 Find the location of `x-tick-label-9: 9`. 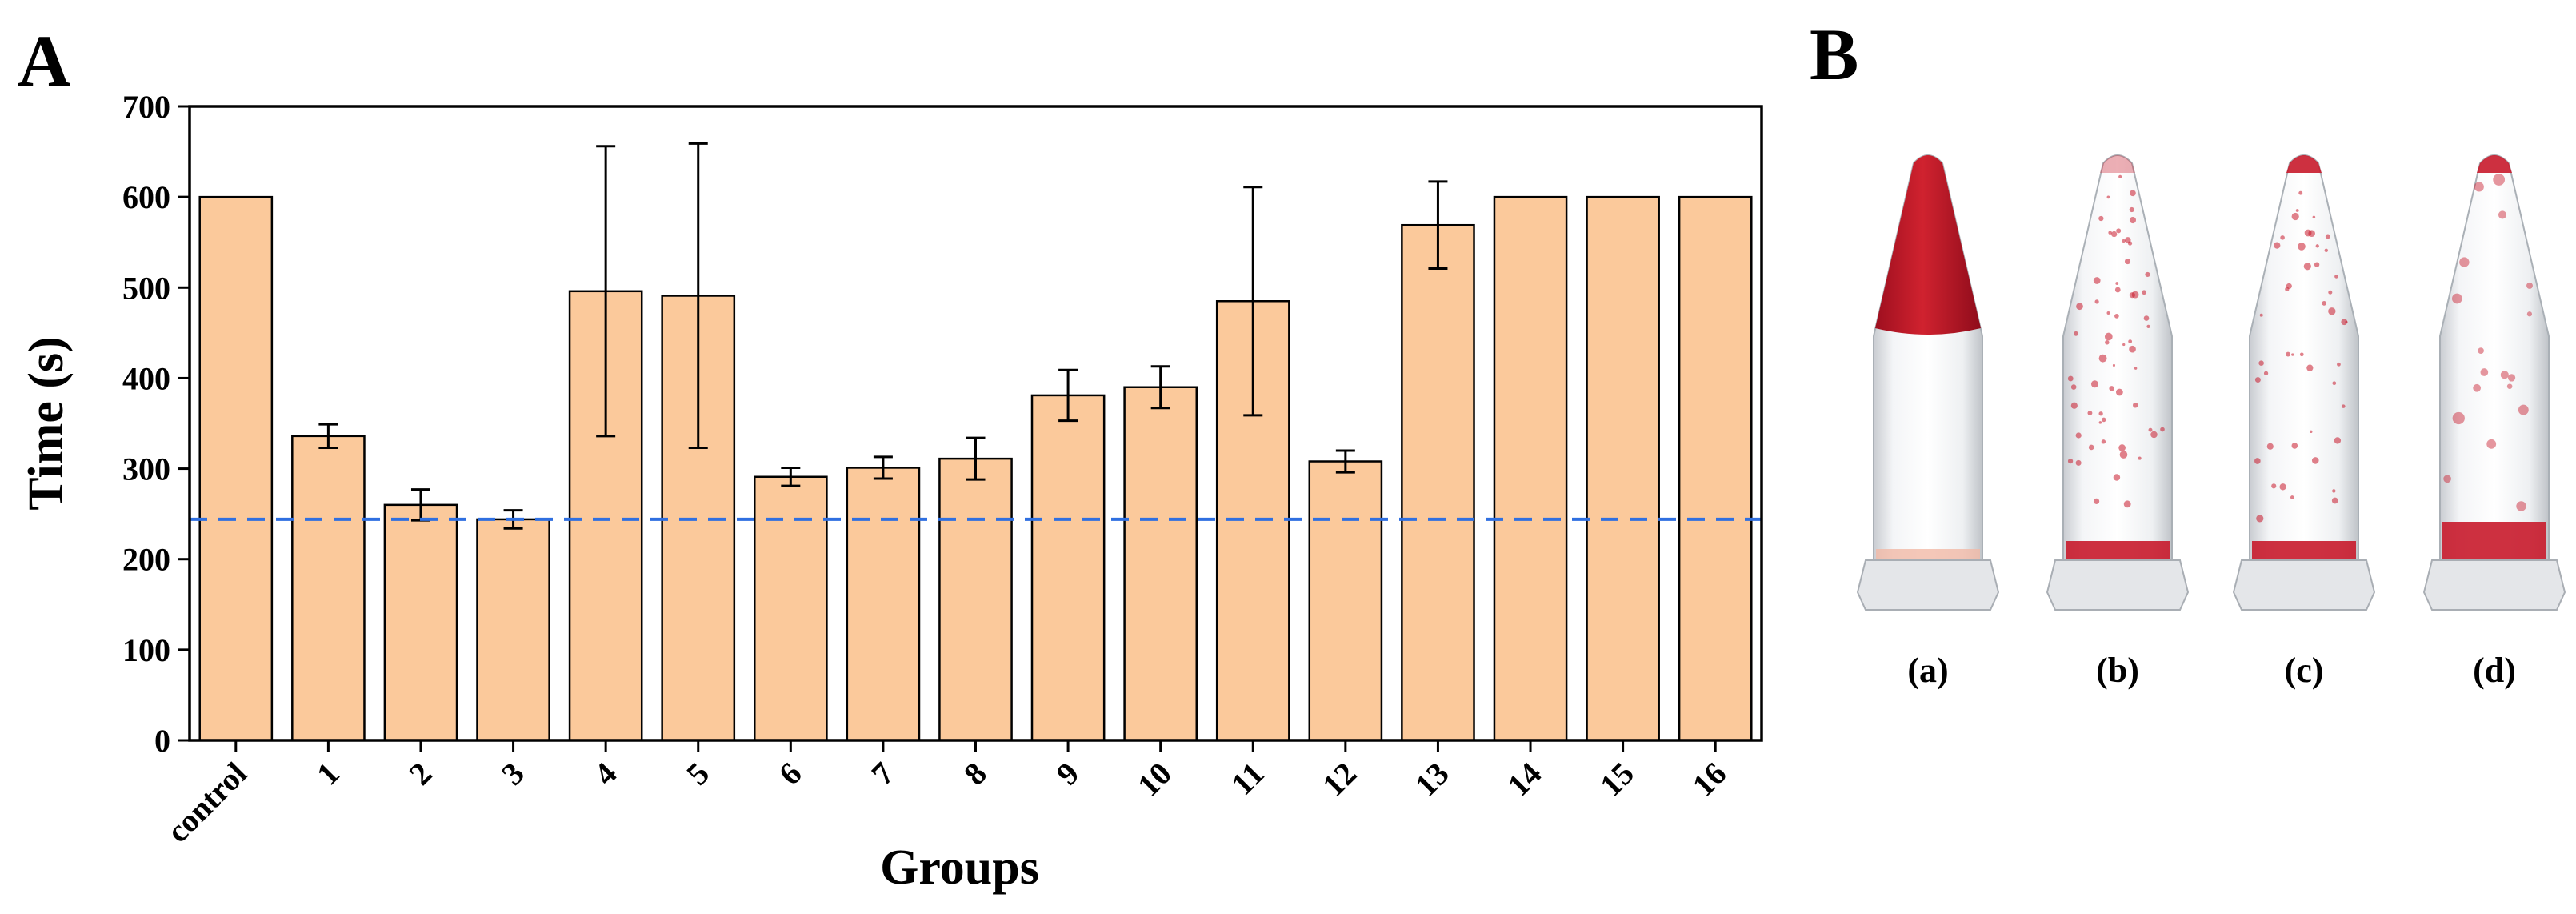

x-tick-label-9: 9 is located at coordinates (1067, 774).